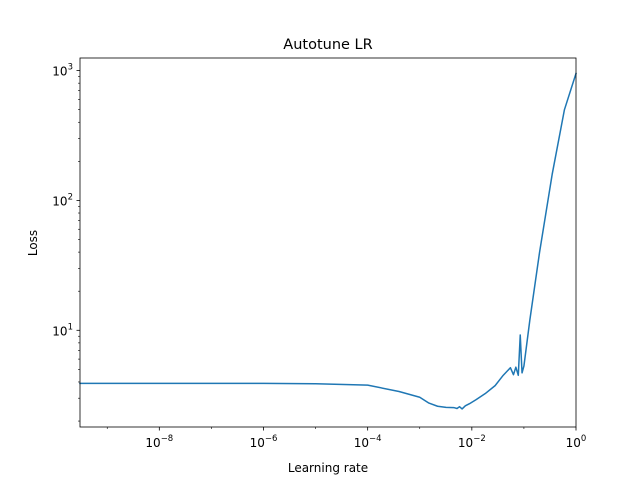  Describe the element at coordinates (328, 468) in the screenshot. I see `x-axis-label: Learning rate` at that location.